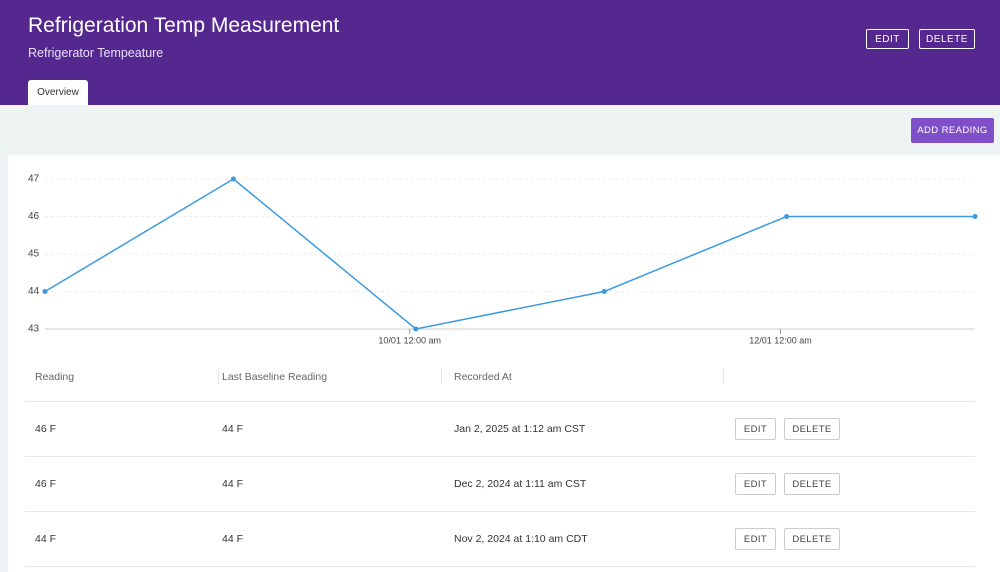  Describe the element at coordinates (520, 484) in the screenshot. I see `table-cell: Dec 2, 2024 at 1:11 am CST` at that location.